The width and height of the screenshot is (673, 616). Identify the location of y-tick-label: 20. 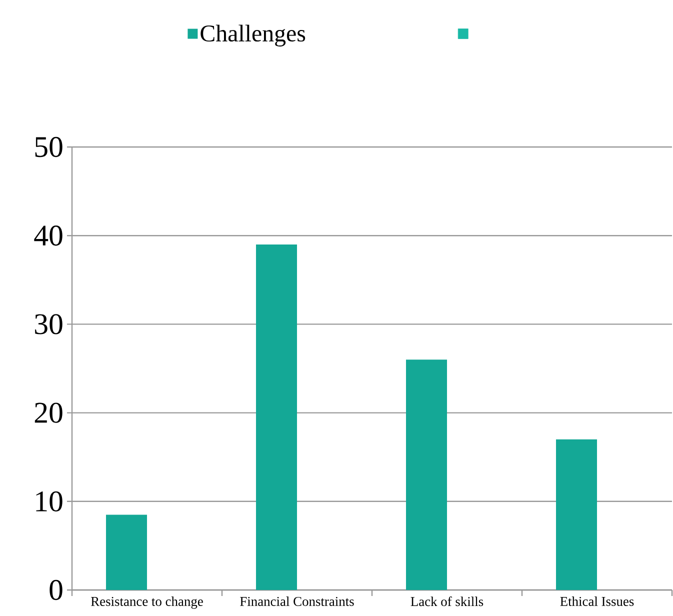
(48, 412).